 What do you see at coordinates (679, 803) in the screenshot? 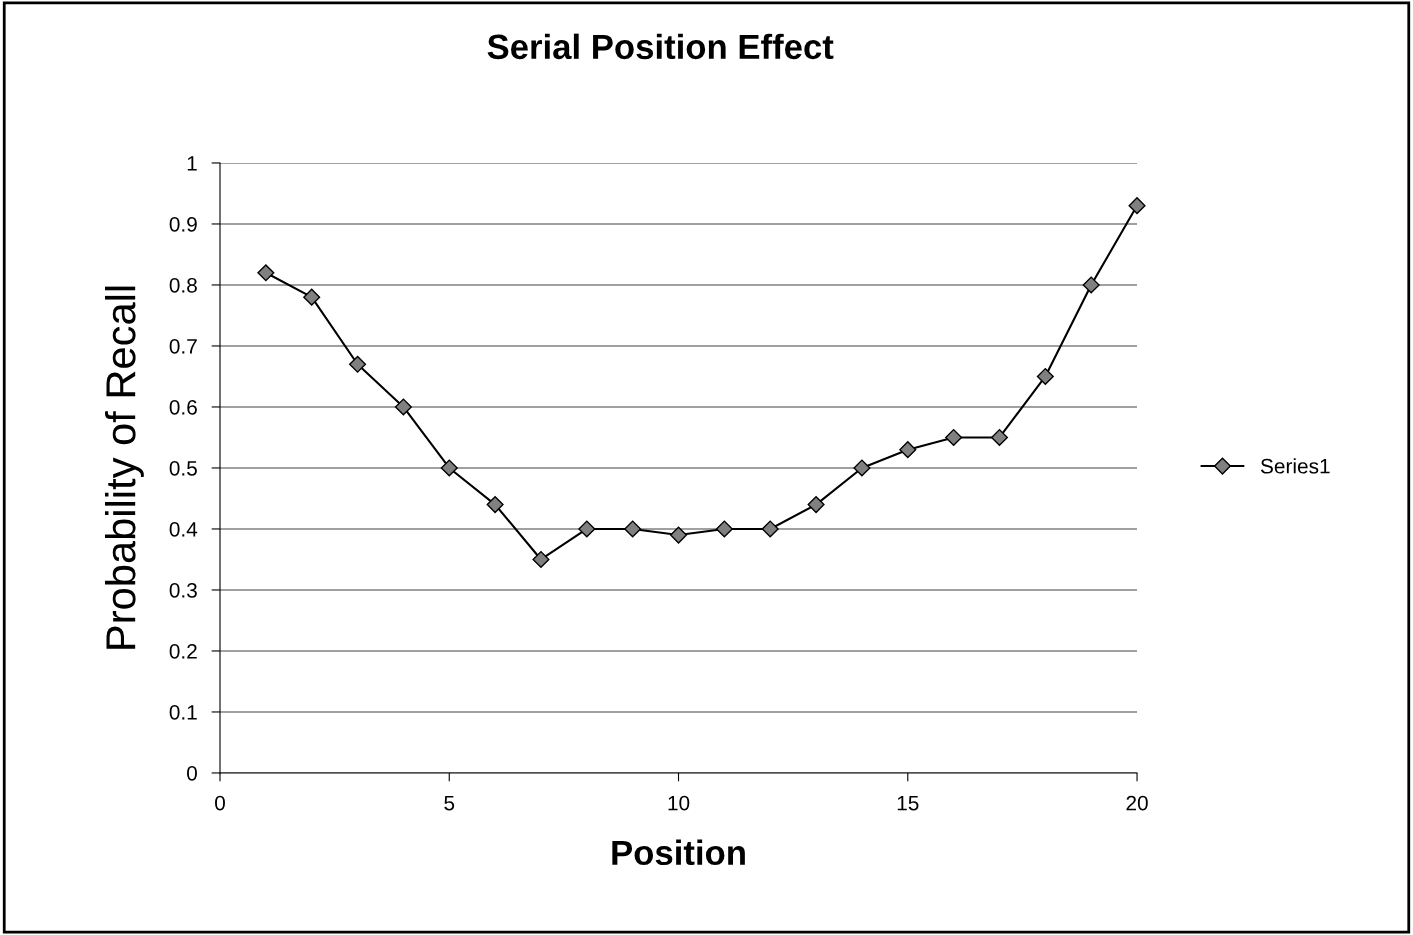
I see `x-tick-label: 10` at bounding box center [679, 803].